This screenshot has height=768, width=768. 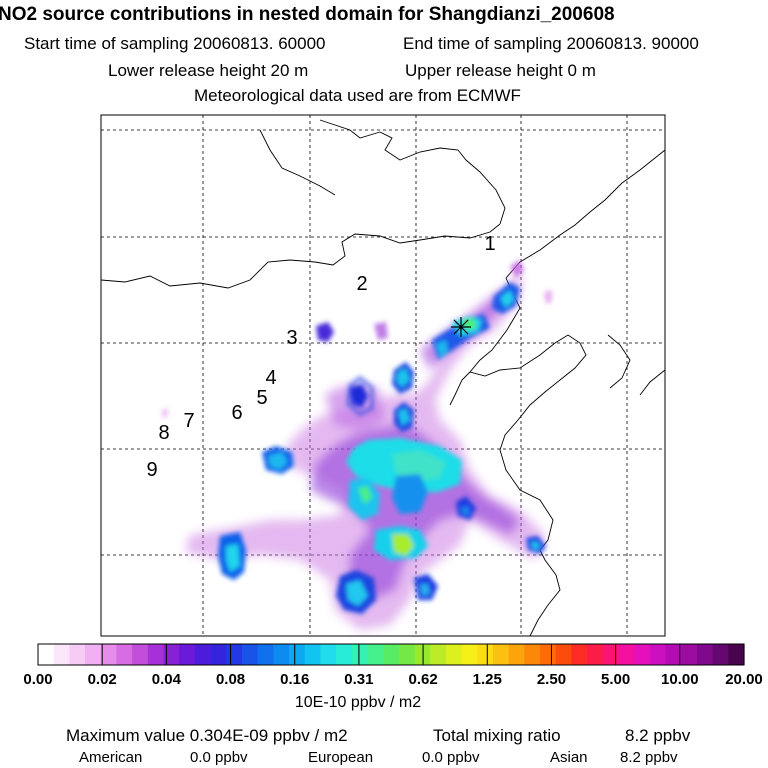 I want to click on colorbar-tick-label: 0.31, so click(x=358, y=679).